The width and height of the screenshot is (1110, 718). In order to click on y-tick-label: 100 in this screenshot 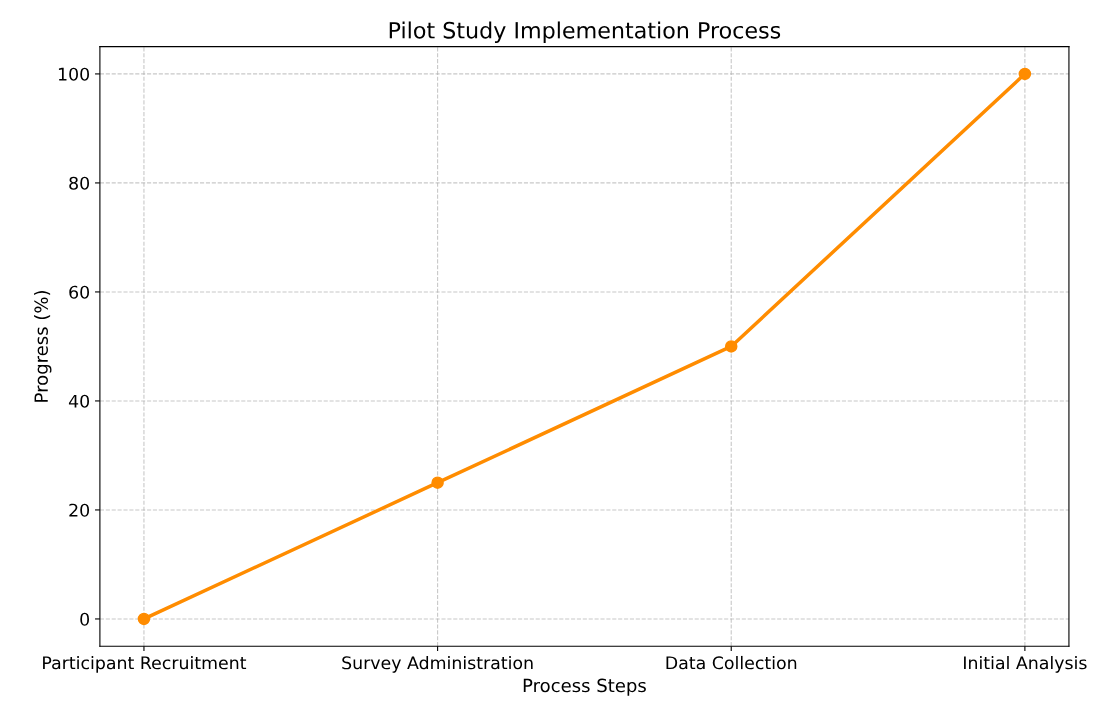, I will do `click(74, 74)`.